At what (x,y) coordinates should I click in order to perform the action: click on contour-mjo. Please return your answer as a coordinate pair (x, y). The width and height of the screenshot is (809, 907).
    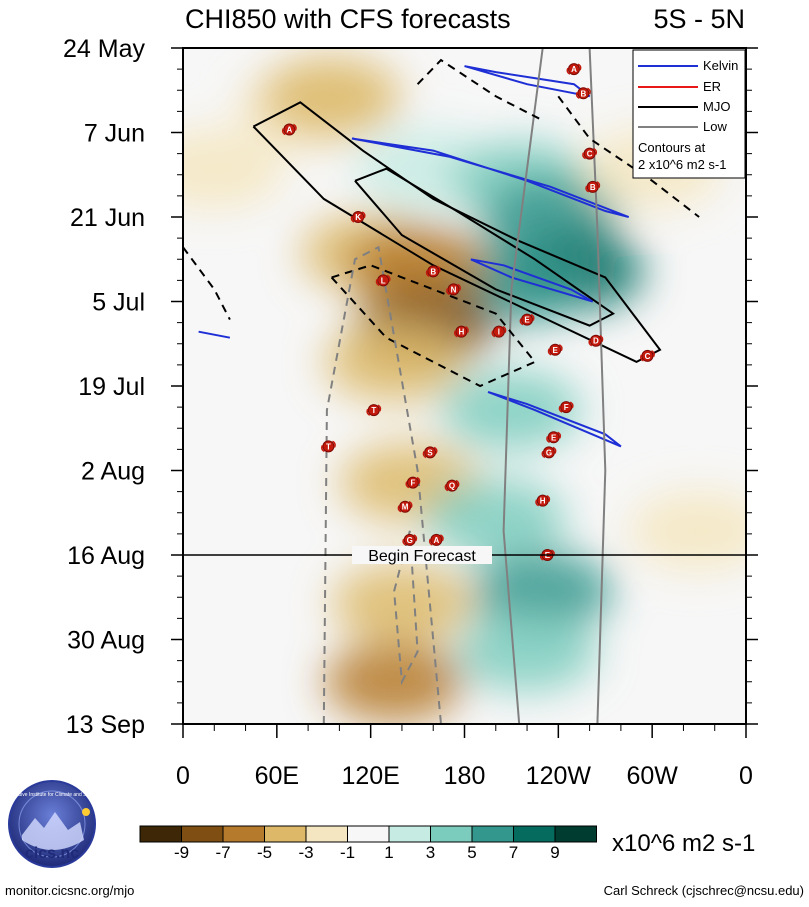
    Looking at the image, I should click on (485, 247).